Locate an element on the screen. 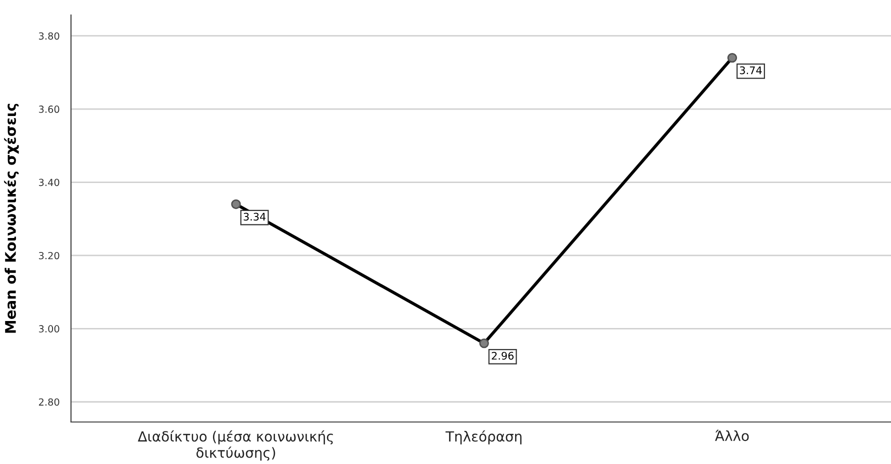  data-label: 2.96 is located at coordinates (503, 356).